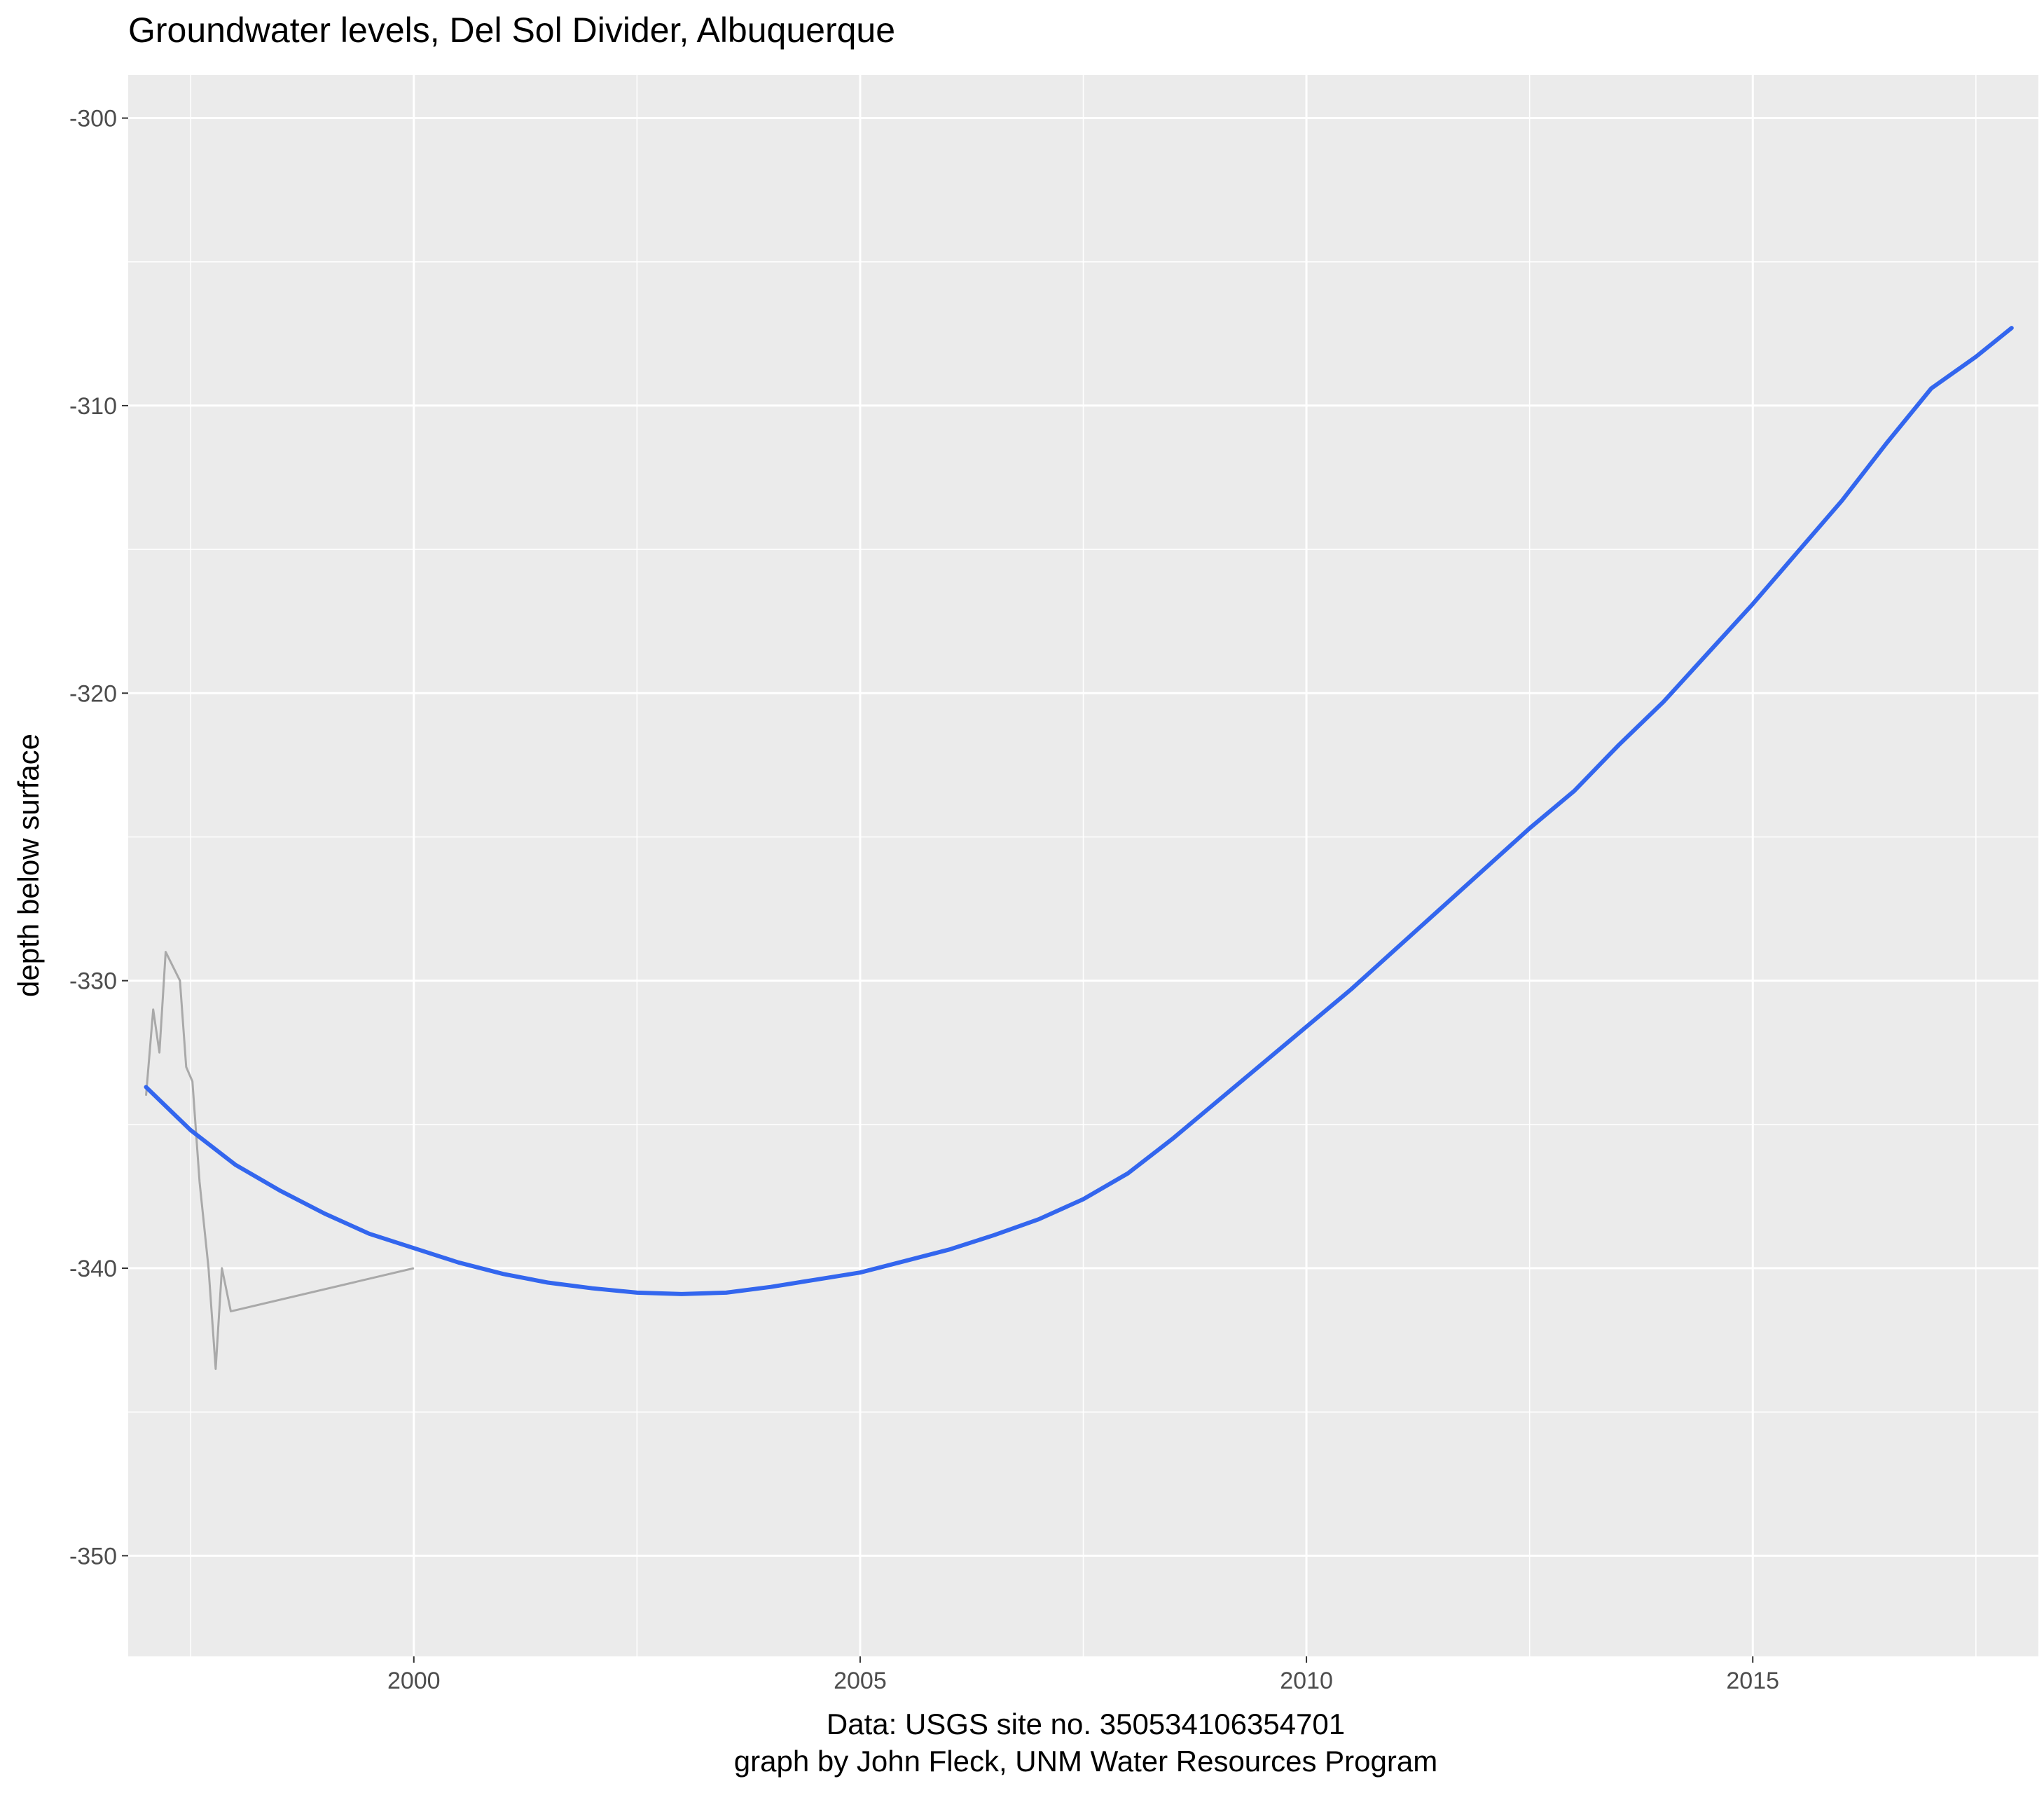  What do you see at coordinates (28, 865) in the screenshot?
I see `y-axis-title: depth below surface` at bounding box center [28, 865].